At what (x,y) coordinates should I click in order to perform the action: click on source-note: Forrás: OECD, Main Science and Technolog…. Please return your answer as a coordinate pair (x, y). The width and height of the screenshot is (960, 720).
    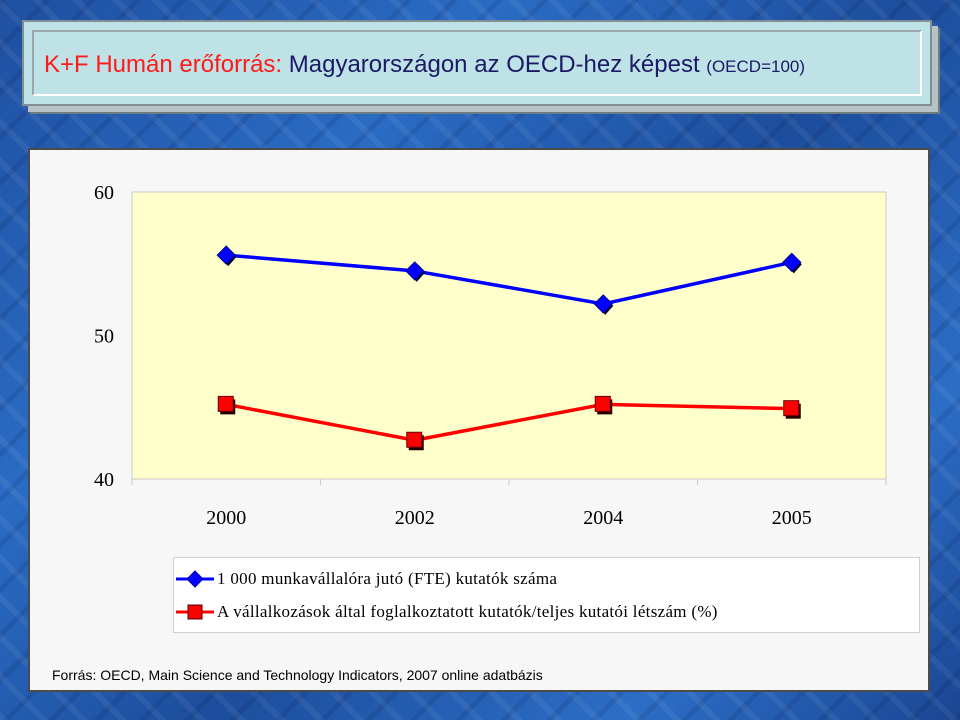
    Looking at the image, I should click on (297, 675).